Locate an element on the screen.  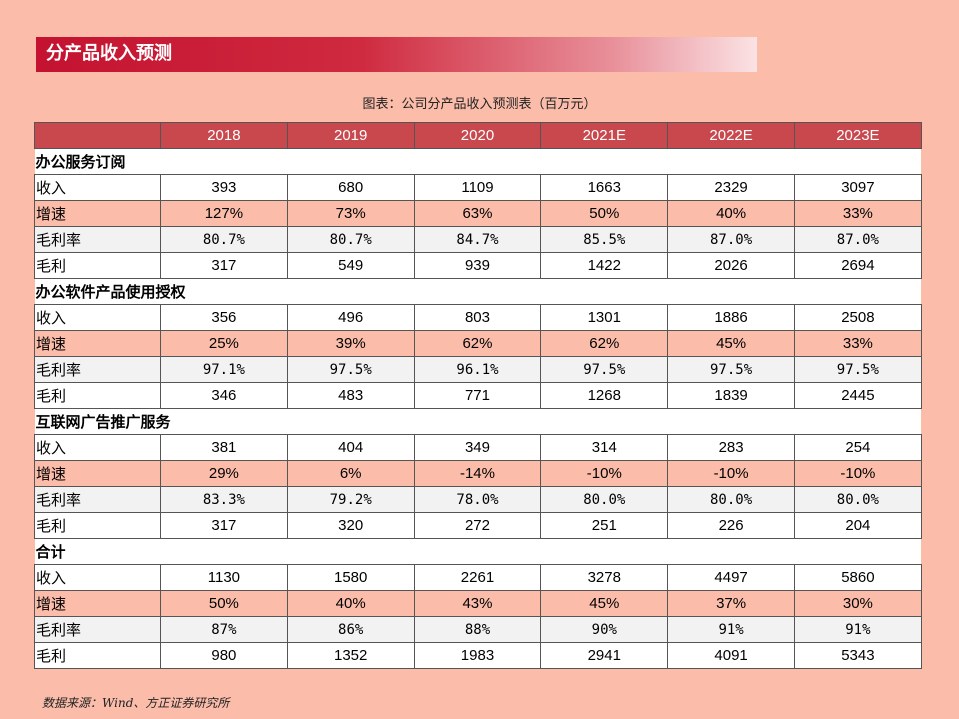
table-cell: 39% is located at coordinates (350, 343).